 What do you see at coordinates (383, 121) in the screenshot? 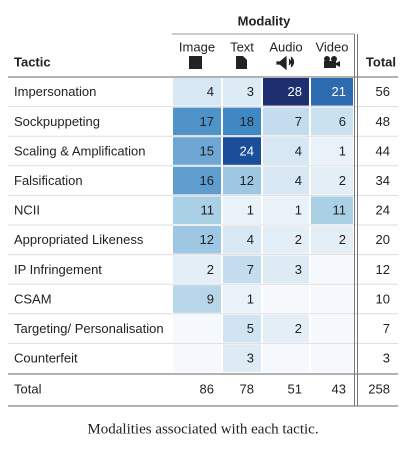
I see `cell-value: 48` at bounding box center [383, 121].